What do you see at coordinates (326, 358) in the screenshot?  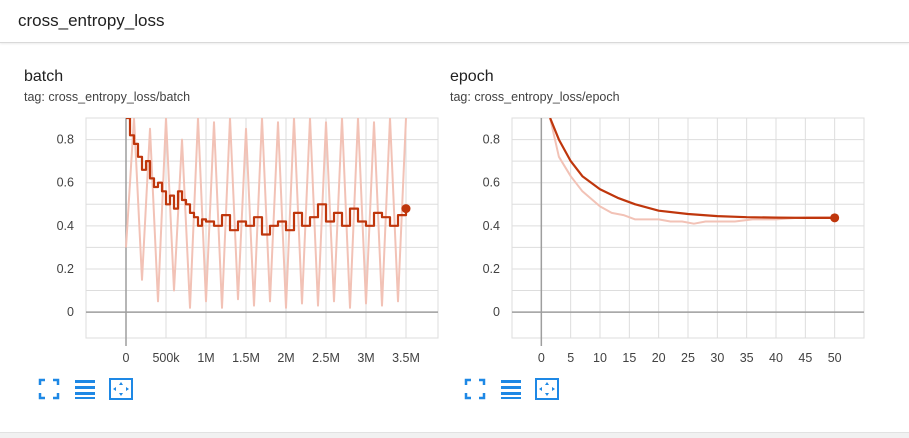 I see `x-tick-label: 2.5M` at bounding box center [326, 358].